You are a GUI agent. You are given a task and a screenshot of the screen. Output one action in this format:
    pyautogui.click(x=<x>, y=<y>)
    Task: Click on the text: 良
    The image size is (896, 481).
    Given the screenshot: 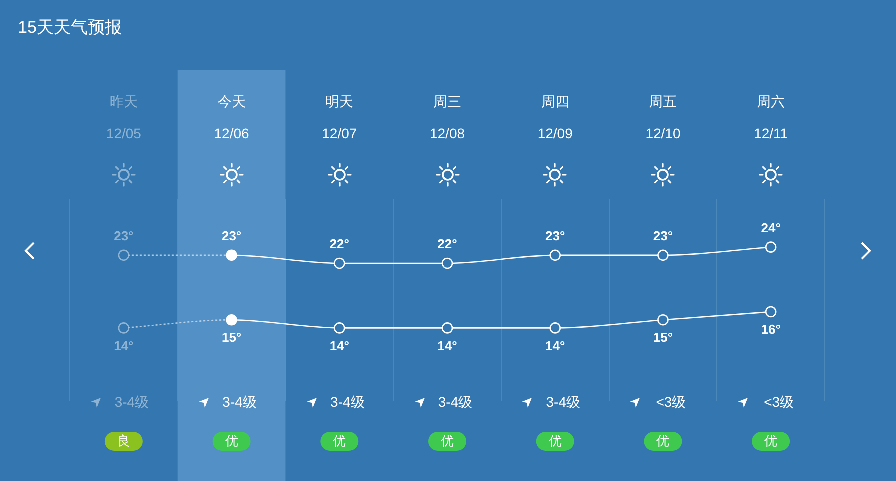 What is the action you would take?
    pyautogui.click(x=123, y=441)
    